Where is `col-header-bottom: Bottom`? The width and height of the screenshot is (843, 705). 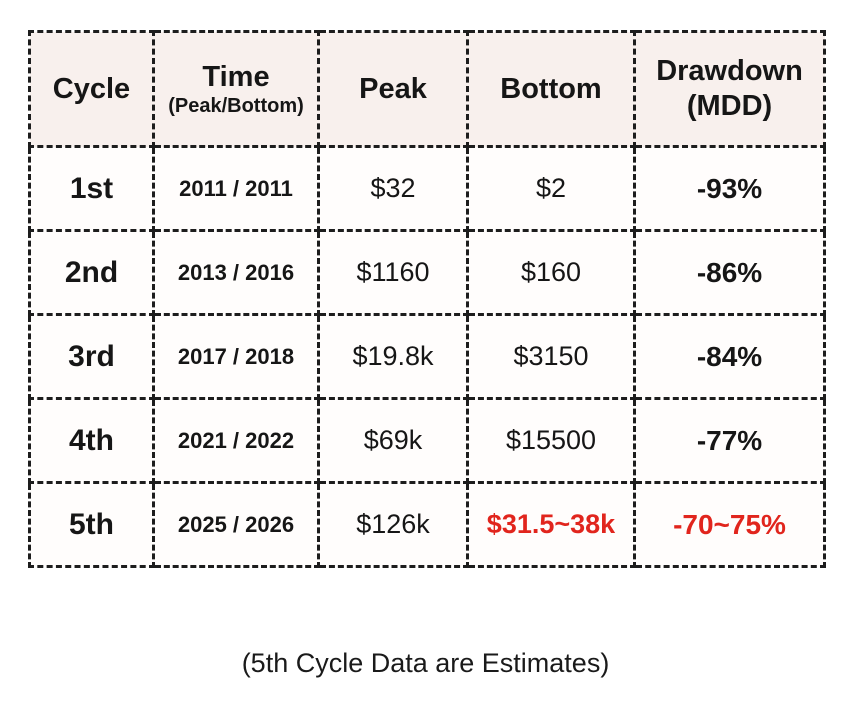
col-header-bottom: Bottom is located at coordinates (551, 89).